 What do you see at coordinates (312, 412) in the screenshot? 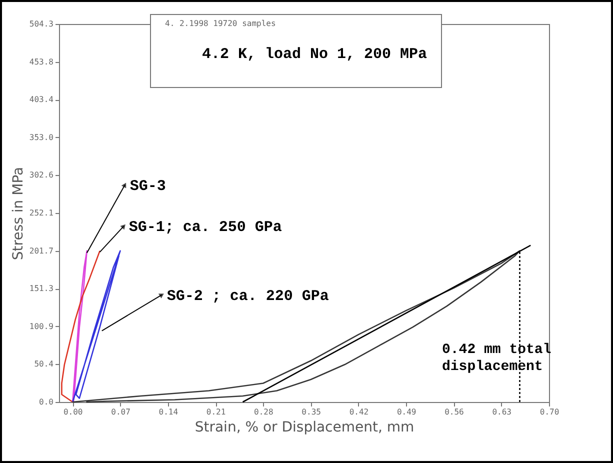
I see `x-tick-label: 0.35` at bounding box center [312, 412].